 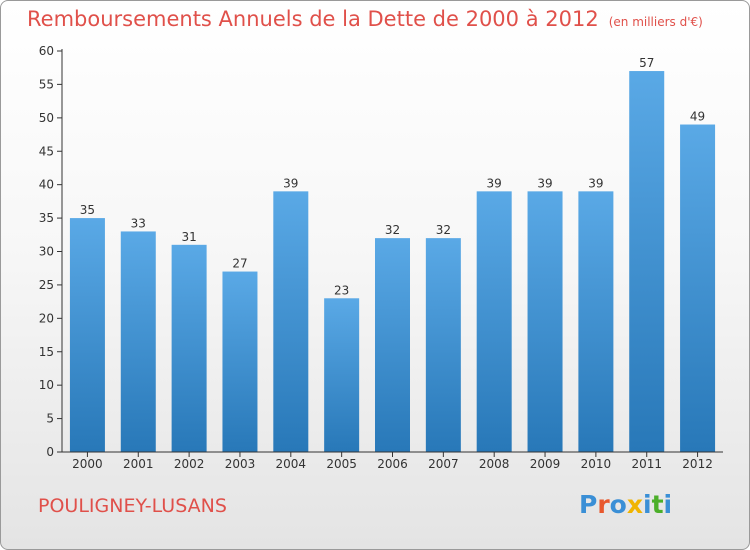 I want to click on town-name: POULIGNEY-LUSANS, so click(x=132, y=506).